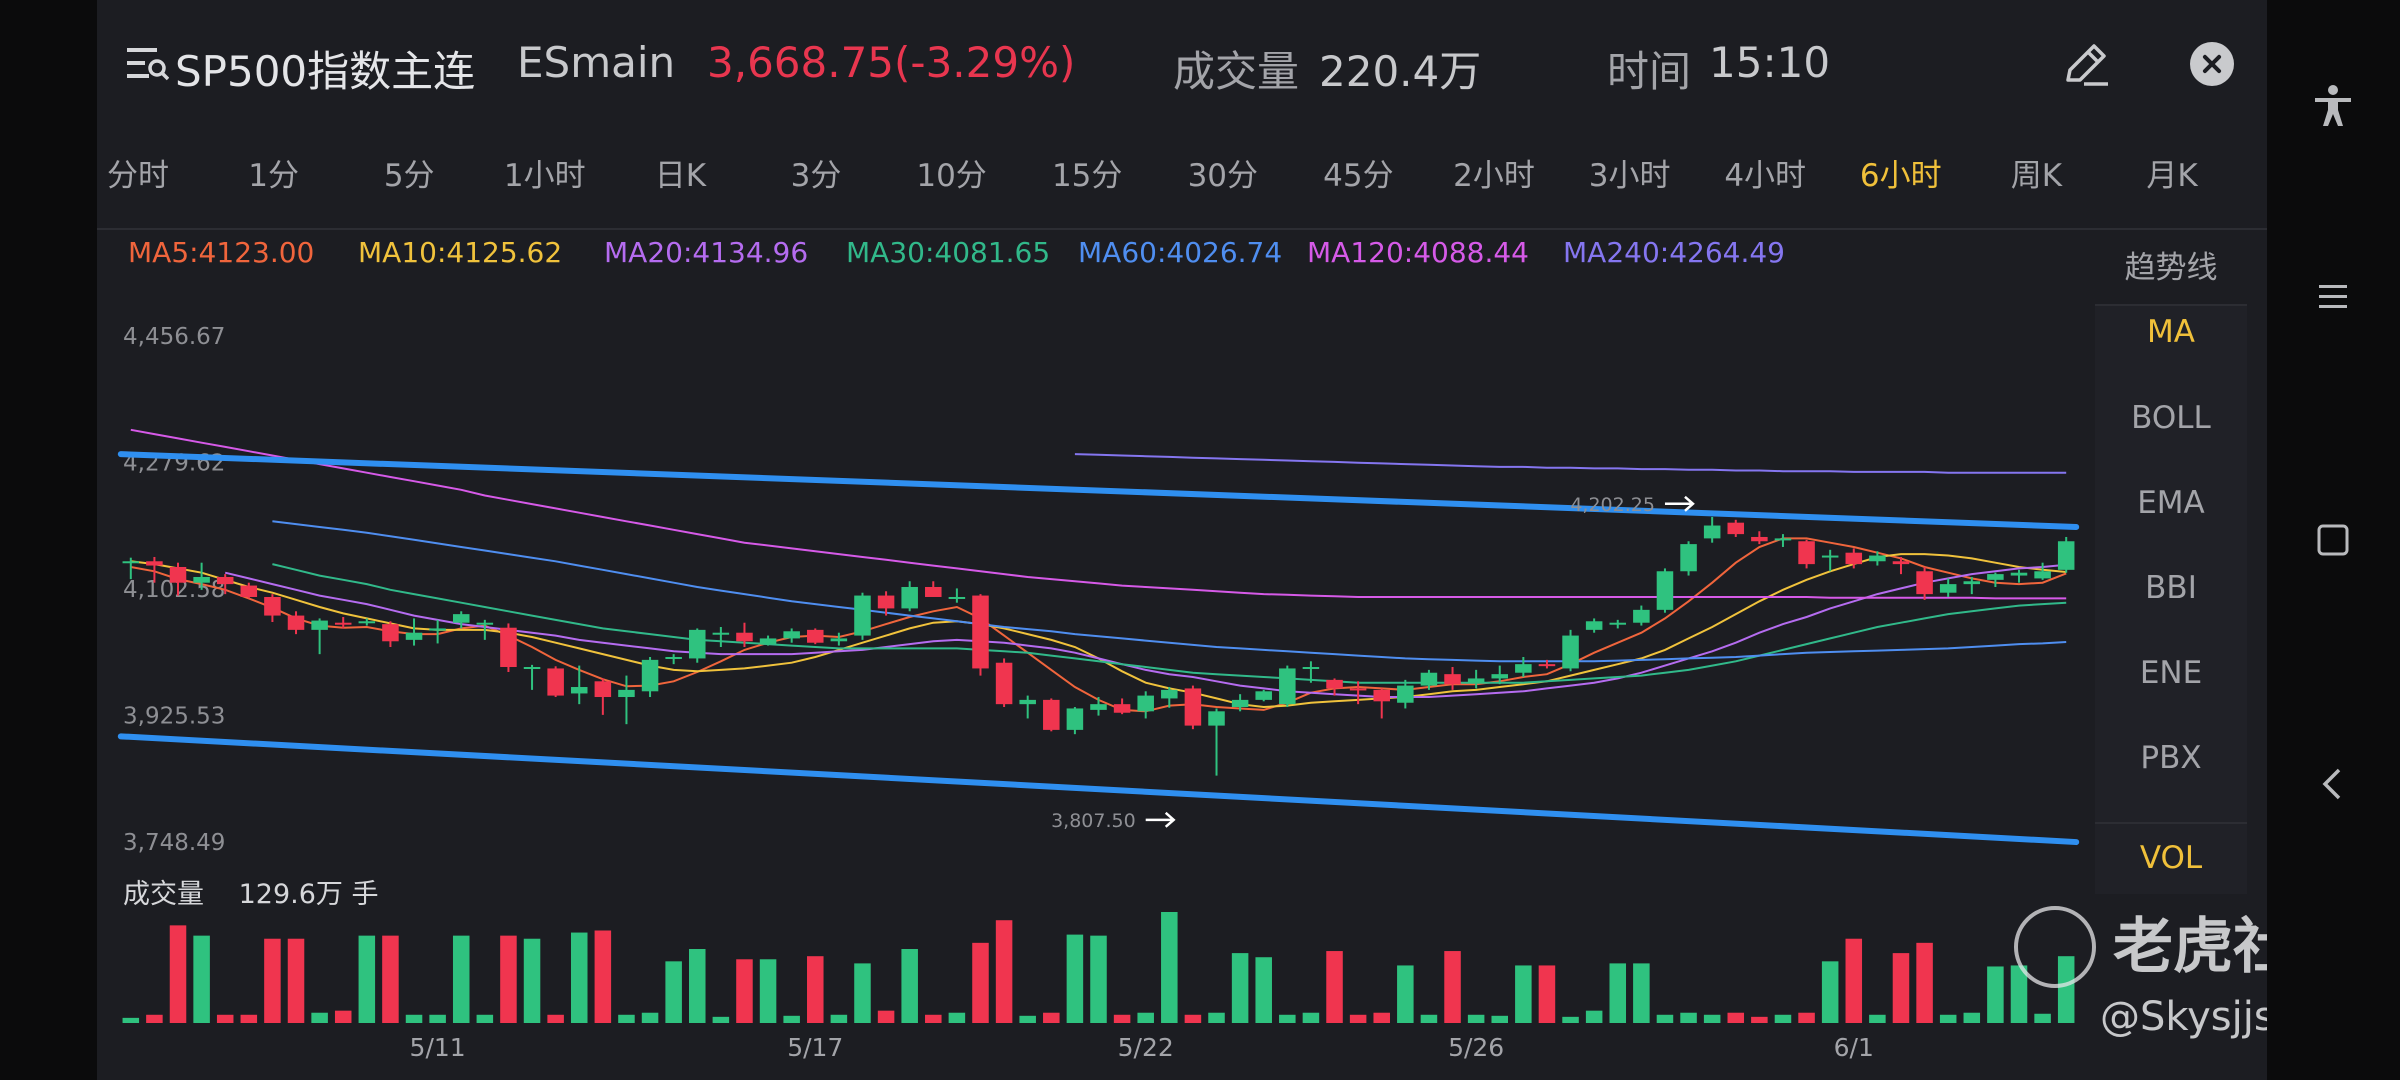  I want to click on ma-line-ma20, so click(1145, 630).